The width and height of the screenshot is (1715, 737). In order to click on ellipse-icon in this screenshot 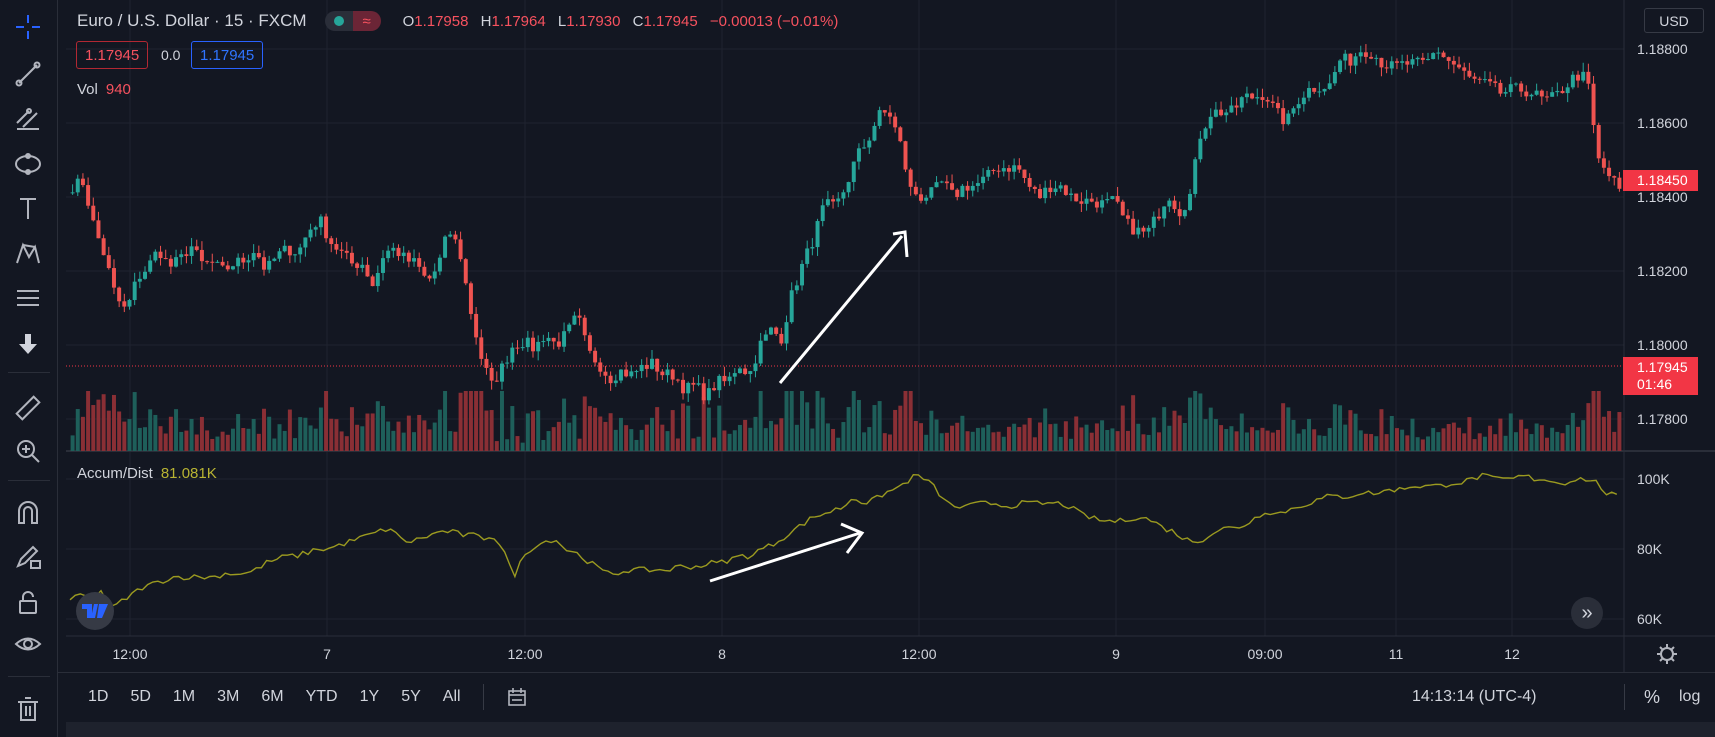, I will do `click(28, 164)`.